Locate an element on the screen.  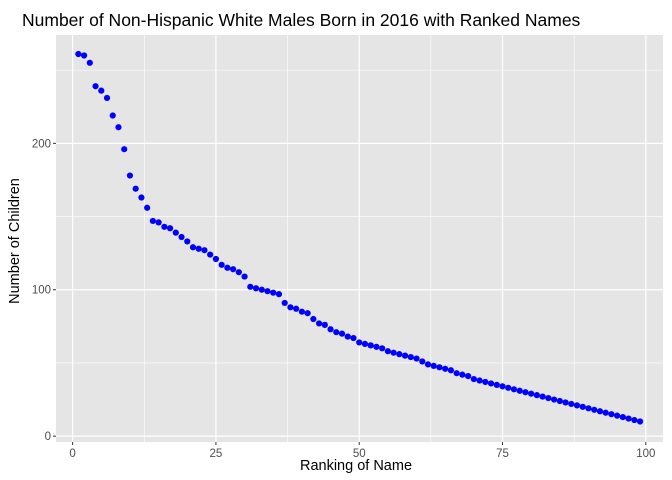
x-tick-label: 100 is located at coordinates (645, 454).